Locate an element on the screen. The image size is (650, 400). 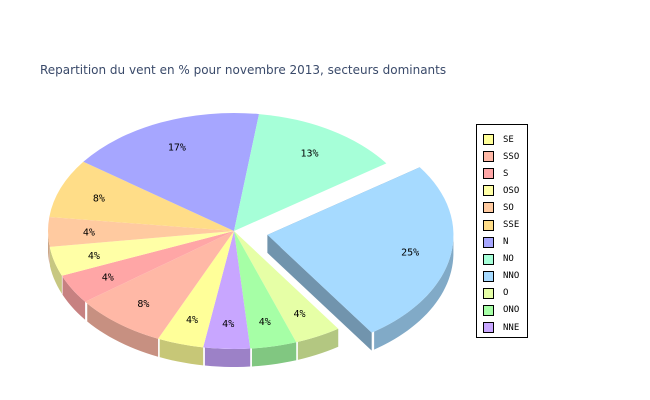
legend-label: S is located at coordinates (506, 173).